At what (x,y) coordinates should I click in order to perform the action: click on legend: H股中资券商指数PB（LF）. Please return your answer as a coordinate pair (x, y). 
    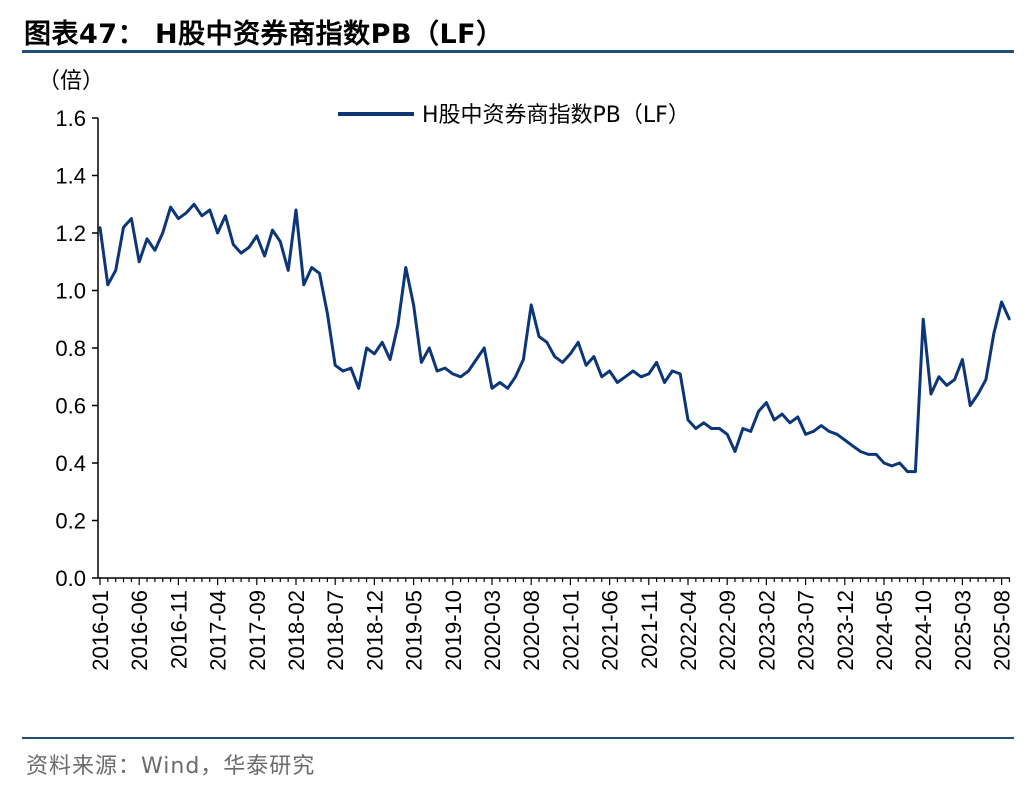
    Looking at the image, I should click on (514, 115).